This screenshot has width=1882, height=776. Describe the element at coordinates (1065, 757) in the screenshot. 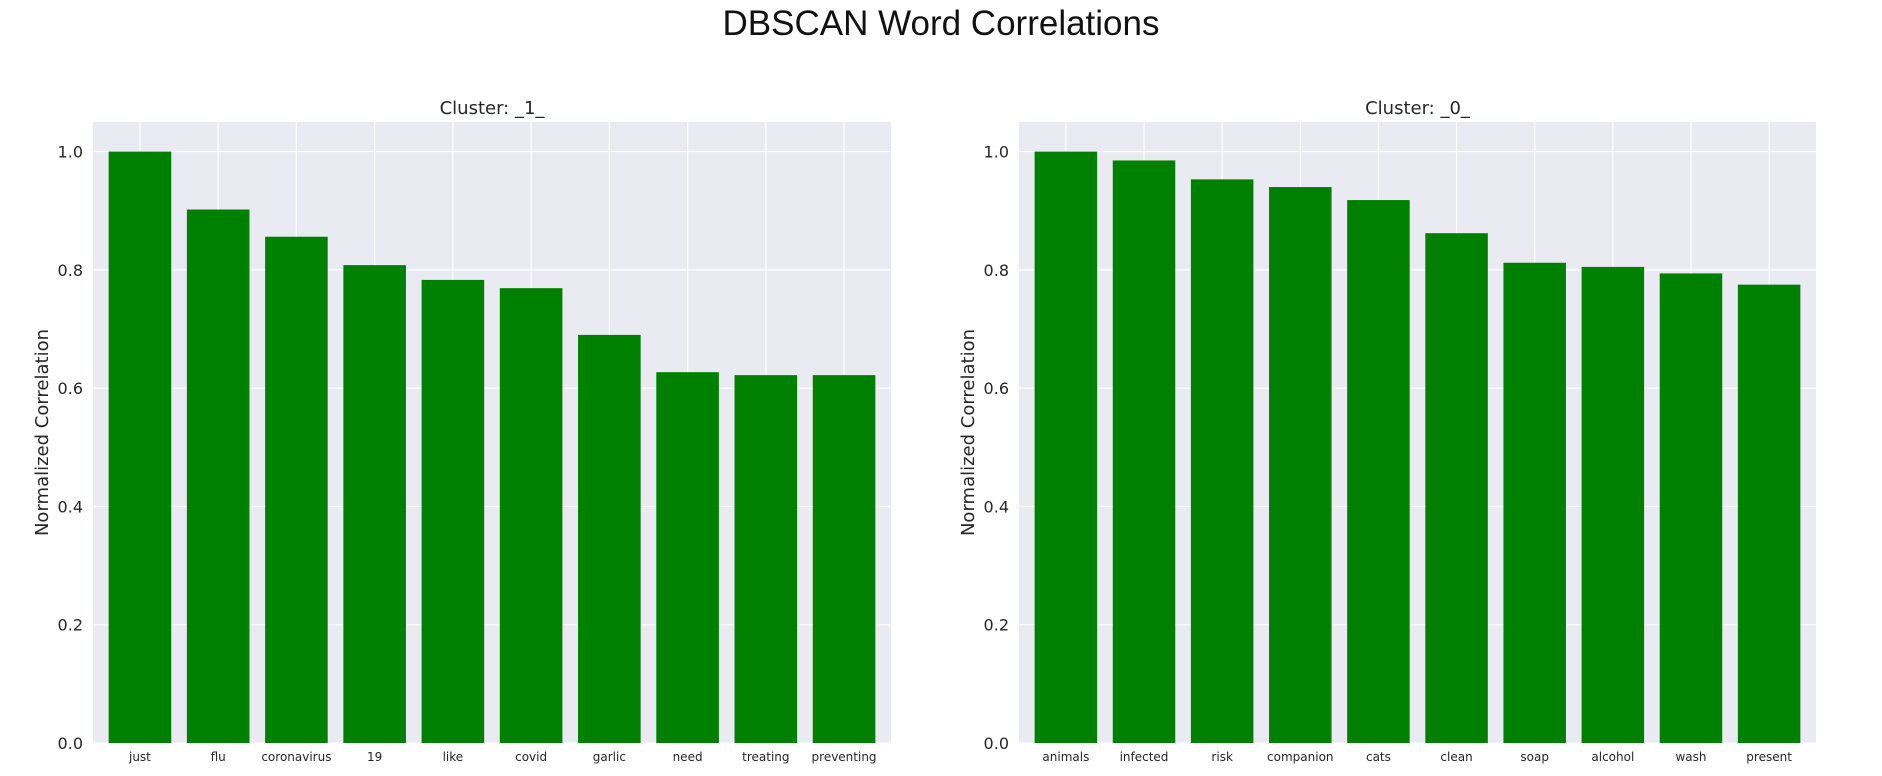

I see `x-tick-label: animals` at that location.